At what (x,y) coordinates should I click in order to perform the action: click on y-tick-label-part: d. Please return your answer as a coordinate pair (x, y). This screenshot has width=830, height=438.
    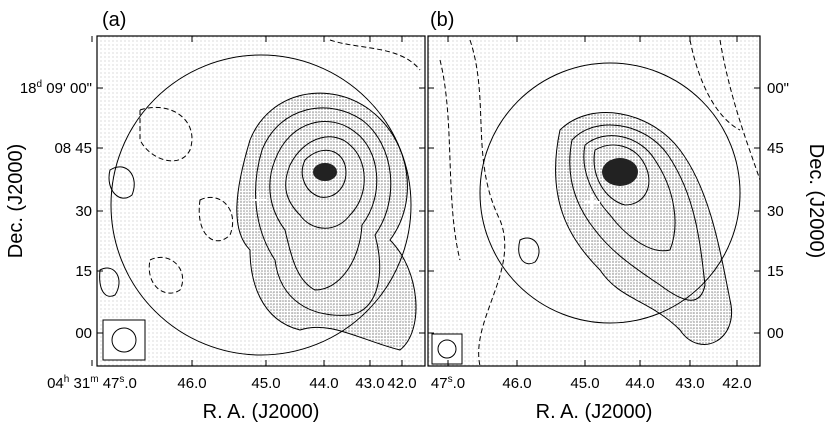
    Looking at the image, I should click on (40, 84).